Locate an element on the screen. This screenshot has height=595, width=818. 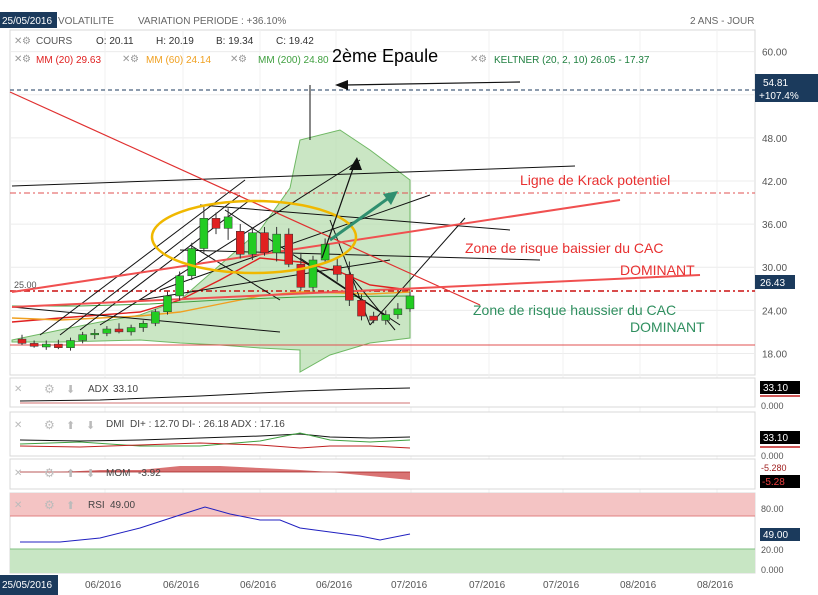
adx-zero: 0.000 is located at coordinates (772, 406).